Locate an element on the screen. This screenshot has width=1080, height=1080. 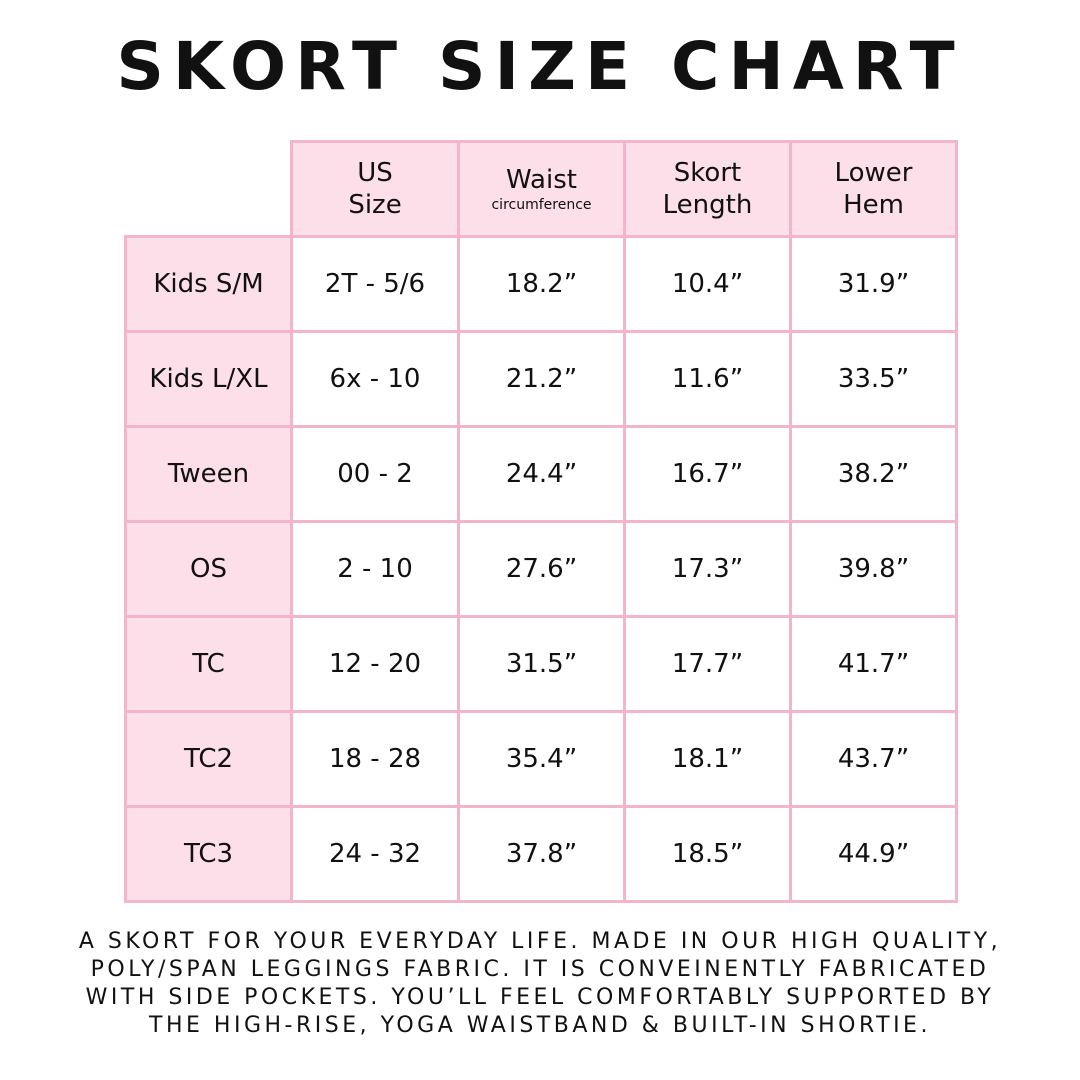
table-cell: 24 - 32 is located at coordinates (375, 854).